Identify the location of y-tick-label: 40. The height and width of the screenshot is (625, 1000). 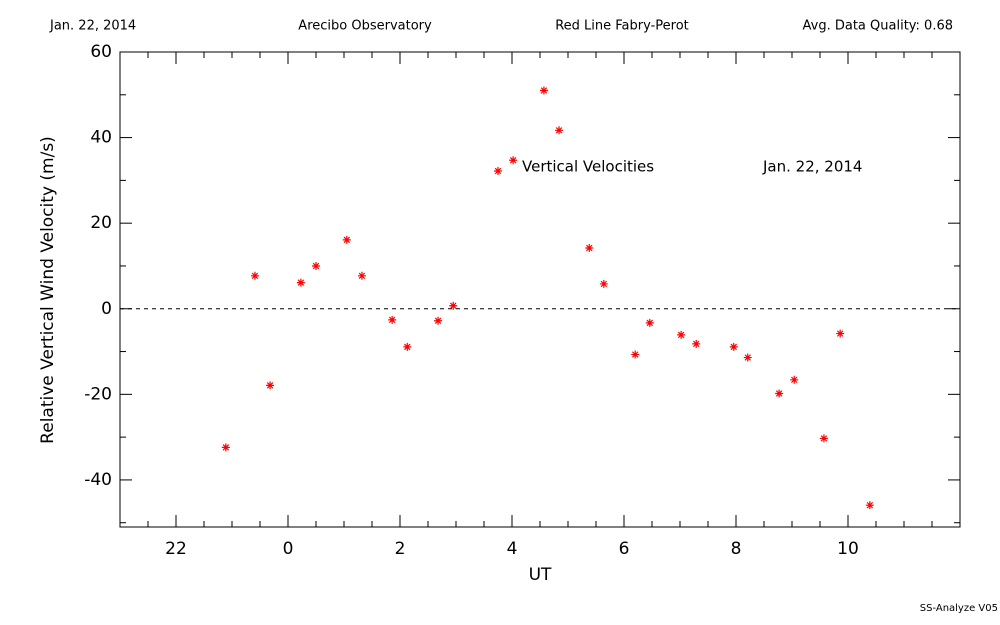
(101, 138).